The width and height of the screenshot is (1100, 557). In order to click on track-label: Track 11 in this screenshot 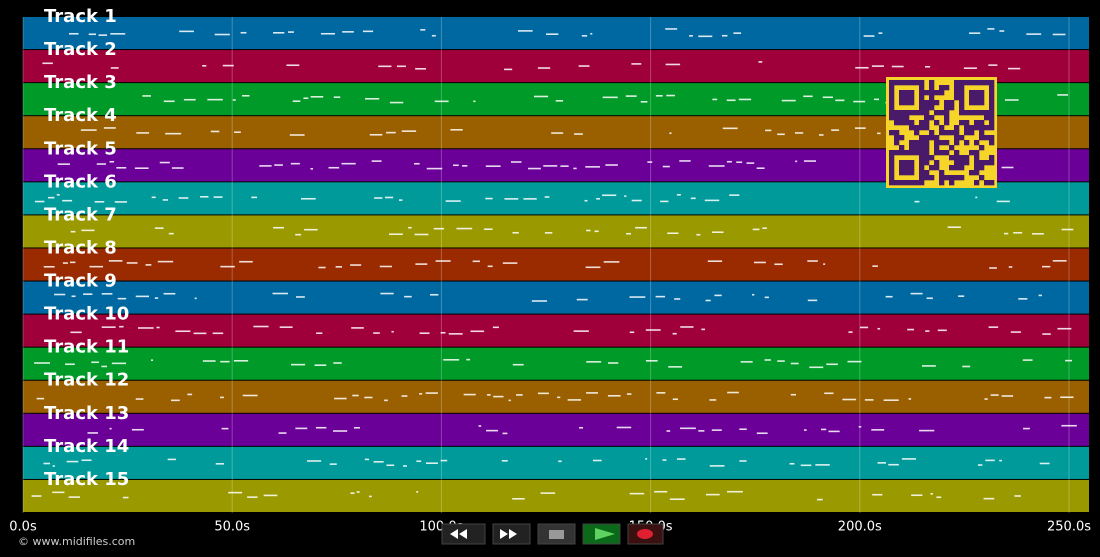, I will do `click(86, 347)`.